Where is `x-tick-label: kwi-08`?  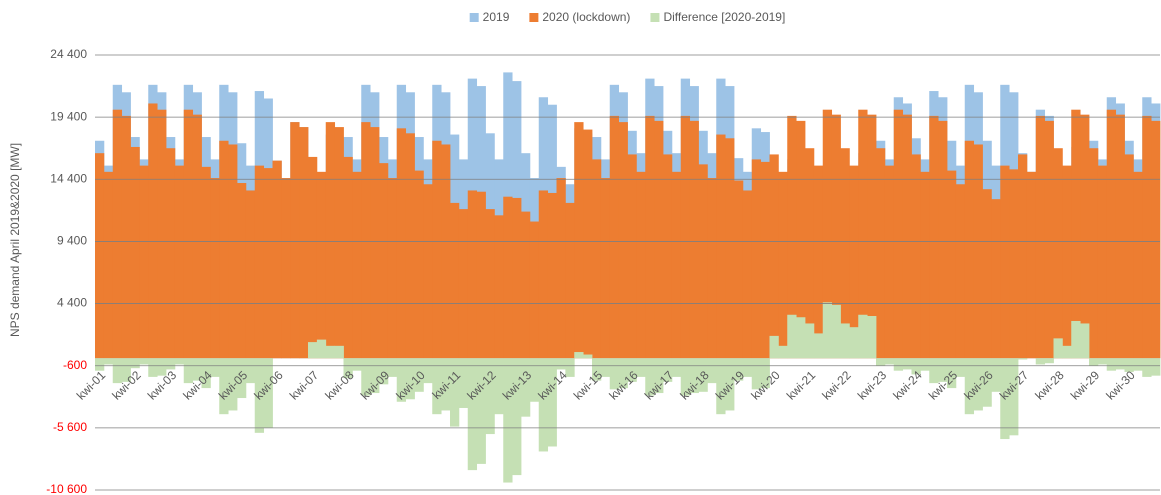 x-tick-label: kwi-08 is located at coordinates (339, 385).